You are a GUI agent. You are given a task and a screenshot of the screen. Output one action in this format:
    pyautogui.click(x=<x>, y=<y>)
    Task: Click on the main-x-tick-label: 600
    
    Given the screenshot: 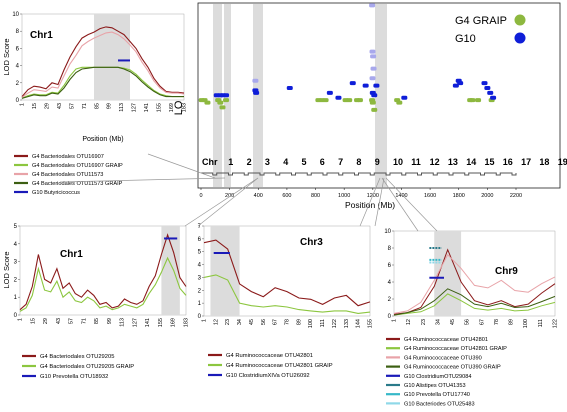 What is the action you would take?
    pyautogui.click(x=286, y=196)
    